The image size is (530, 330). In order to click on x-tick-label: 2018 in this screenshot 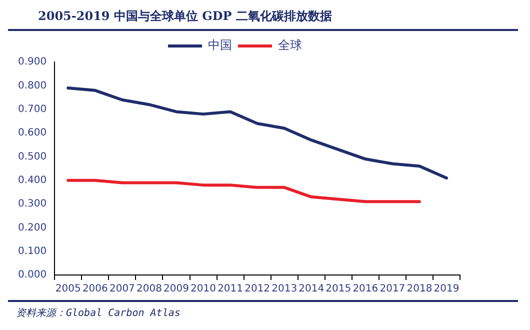, I will do `click(419, 289)`.